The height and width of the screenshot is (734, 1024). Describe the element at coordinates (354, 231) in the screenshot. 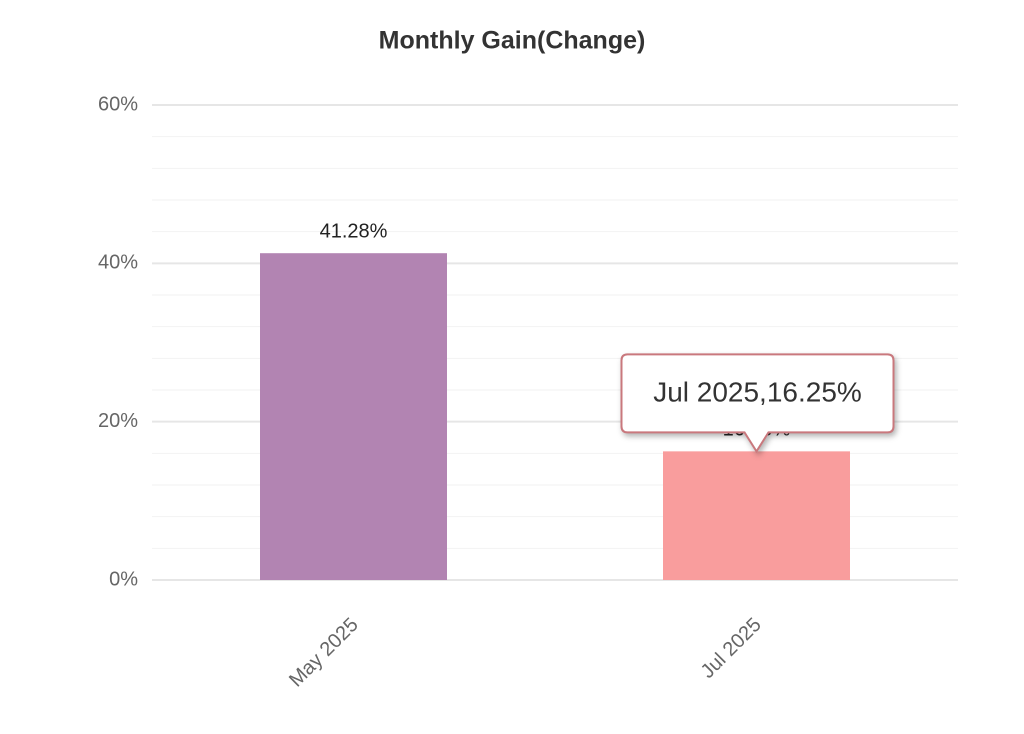

I see `value-label: 41.28%` at that location.